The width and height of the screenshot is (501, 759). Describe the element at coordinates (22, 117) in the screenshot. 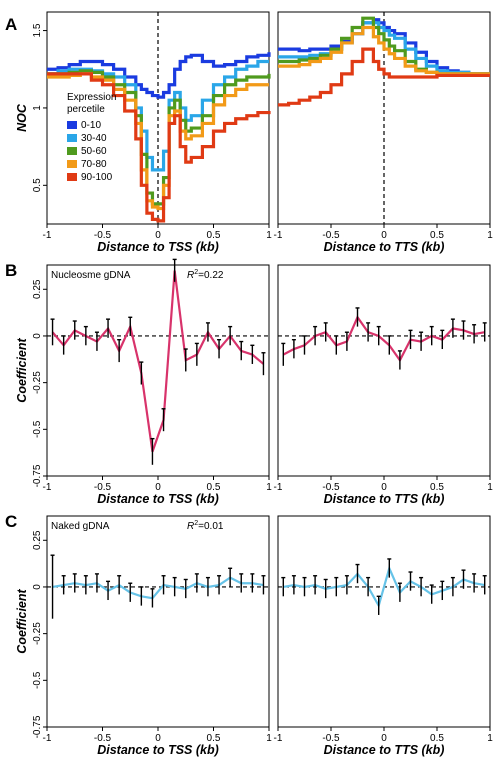

I see `y-axis-title: NOC` at that location.